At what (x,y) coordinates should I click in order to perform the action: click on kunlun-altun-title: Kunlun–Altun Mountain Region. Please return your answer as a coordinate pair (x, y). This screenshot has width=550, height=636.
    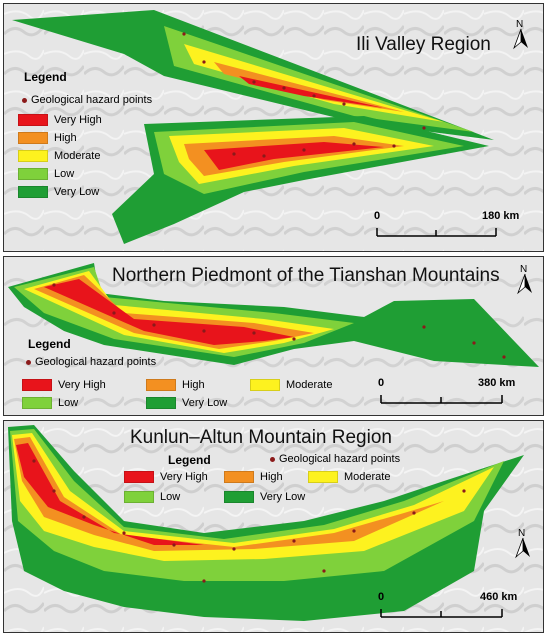
    Looking at the image, I should click on (261, 437).